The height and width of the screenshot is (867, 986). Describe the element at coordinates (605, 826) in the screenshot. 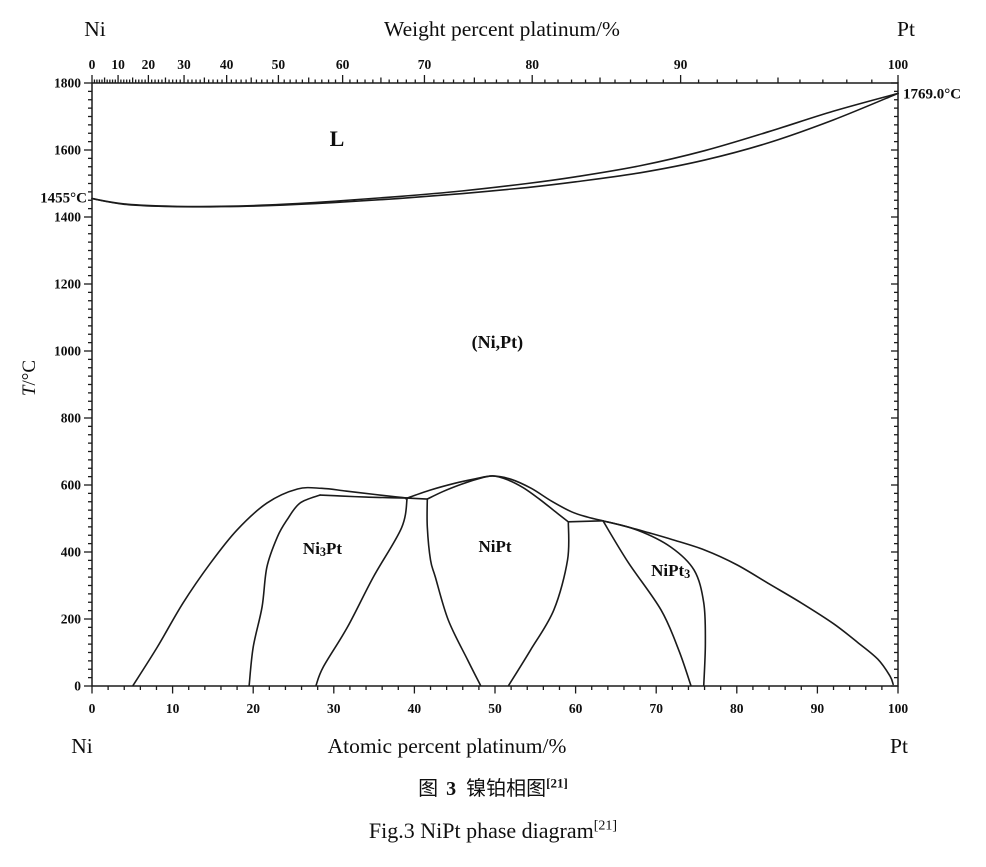

I see `caption-en-reference: [21]` at that location.